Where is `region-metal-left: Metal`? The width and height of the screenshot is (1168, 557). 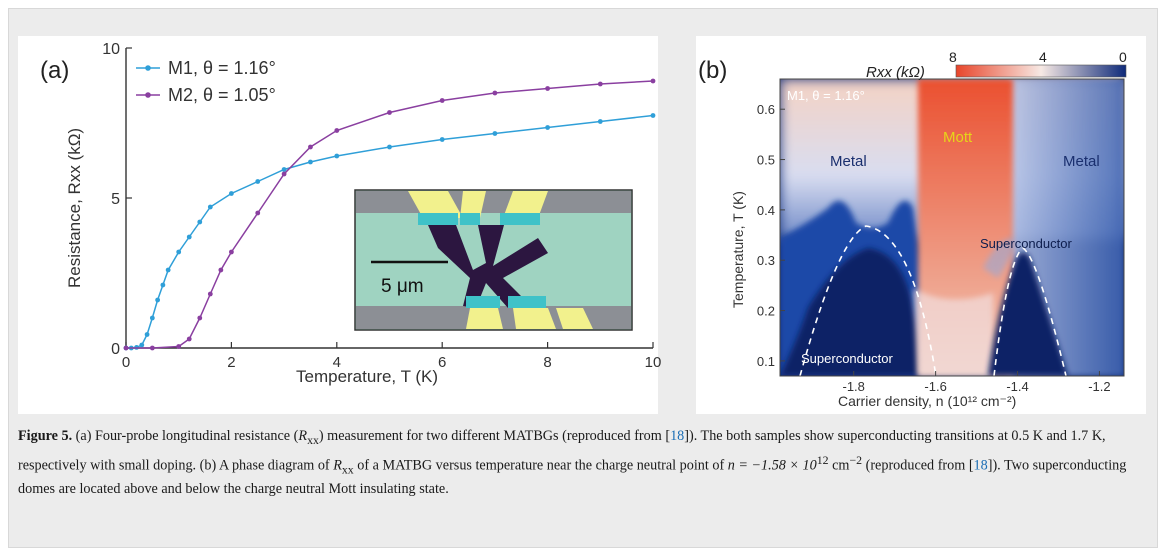
region-metal-left: Metal is located at coordinates (848, 161).